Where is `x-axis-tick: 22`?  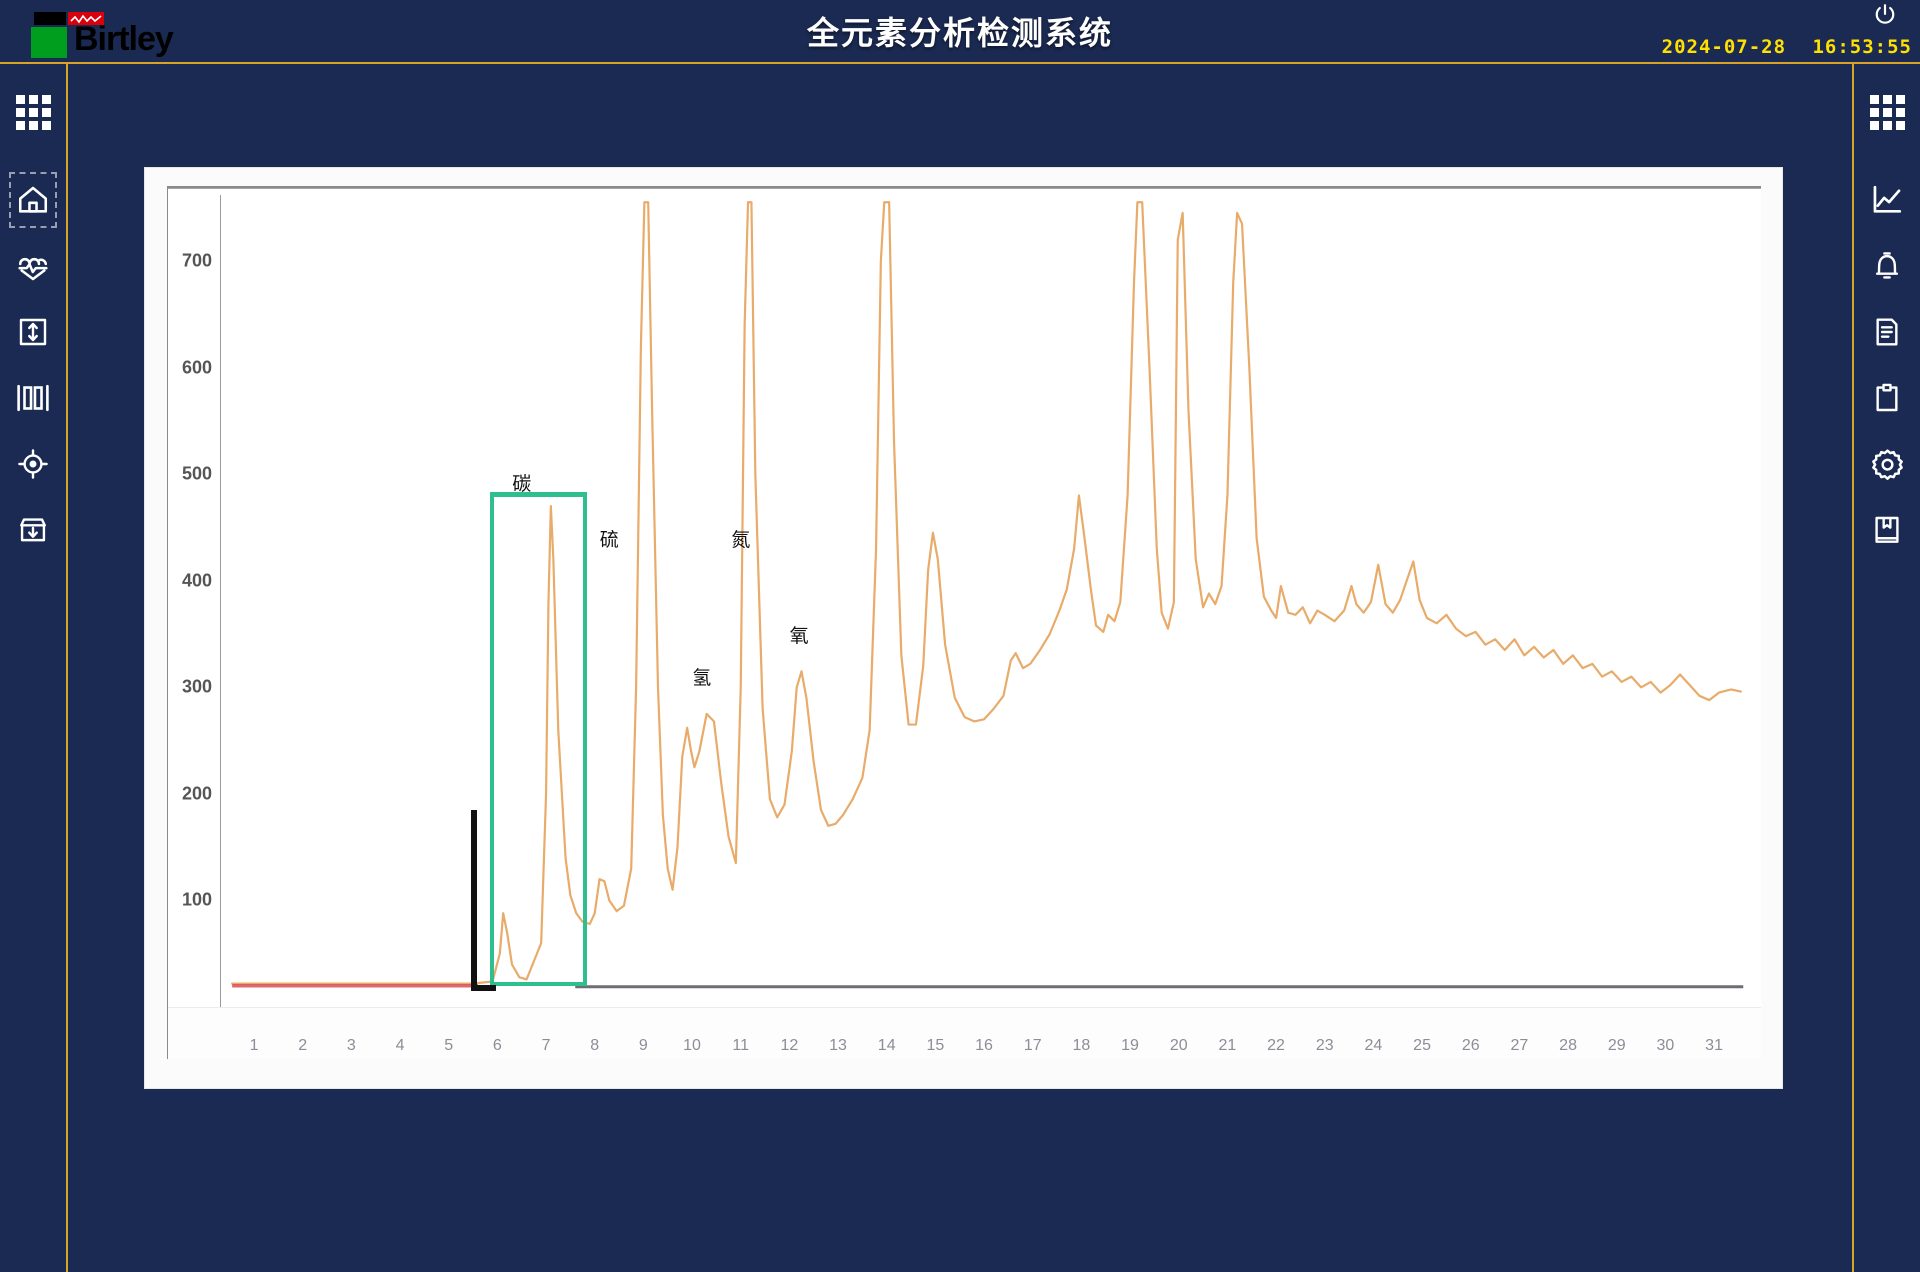
x-axis-tick: 22 is located at coordinates (1276, 1045).